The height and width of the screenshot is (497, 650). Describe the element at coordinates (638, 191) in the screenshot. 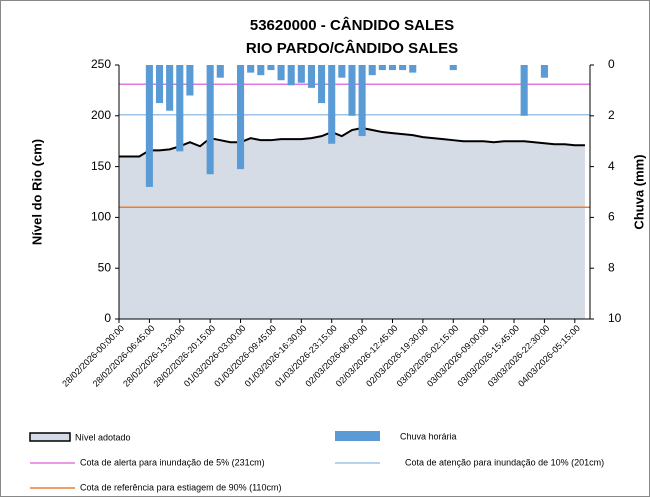

I see `y2-axis-title: Chuva (mm)` at that location.